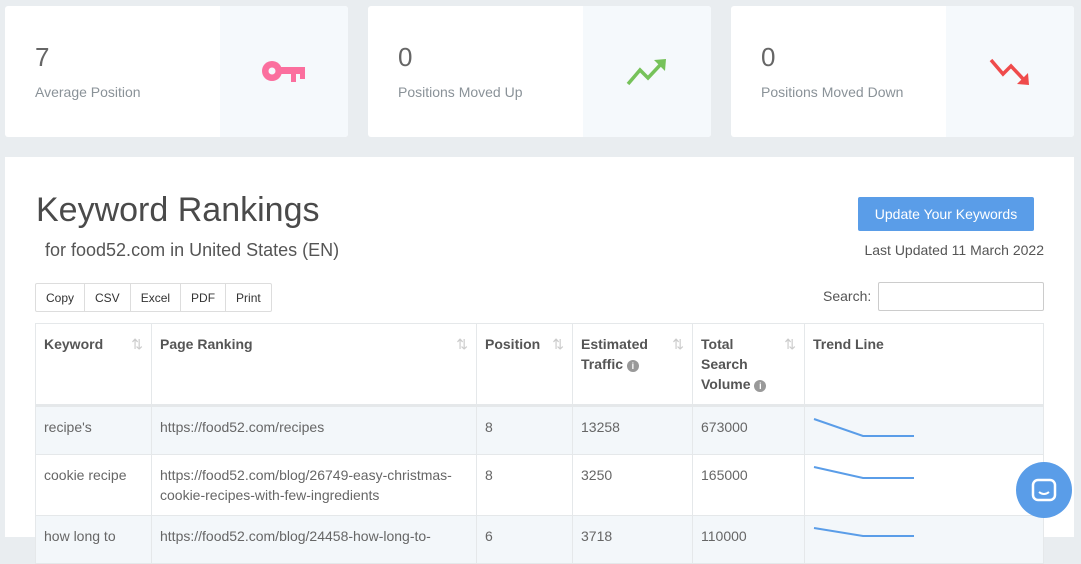 This screenshot has height=564, width=1081. I want to click on stat-card-average-position: 7 Average Position, so click(176, 71).